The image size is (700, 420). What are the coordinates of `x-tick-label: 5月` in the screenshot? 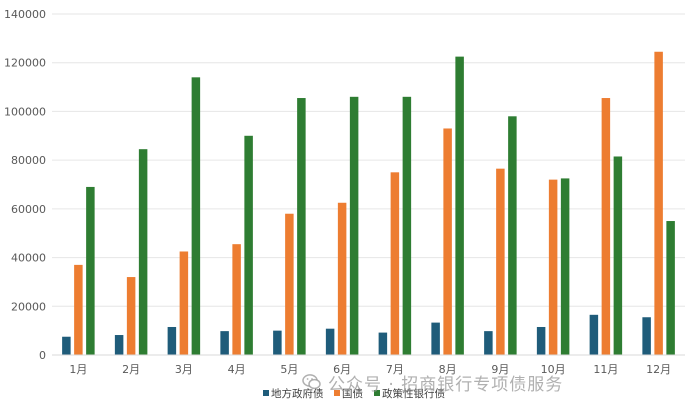 It's located at (289, 369).